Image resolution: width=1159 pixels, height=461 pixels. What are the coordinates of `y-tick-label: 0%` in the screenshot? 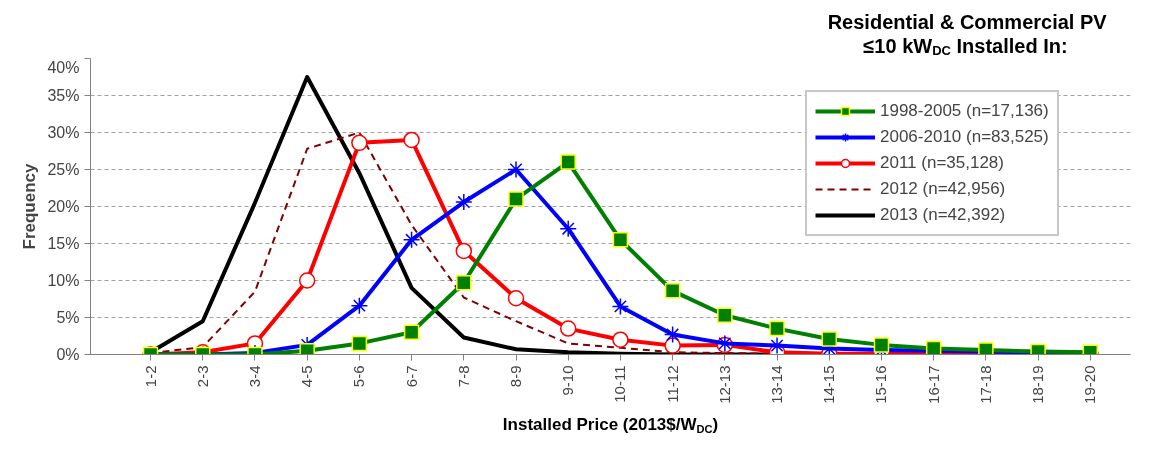 It's located at (68, 354).